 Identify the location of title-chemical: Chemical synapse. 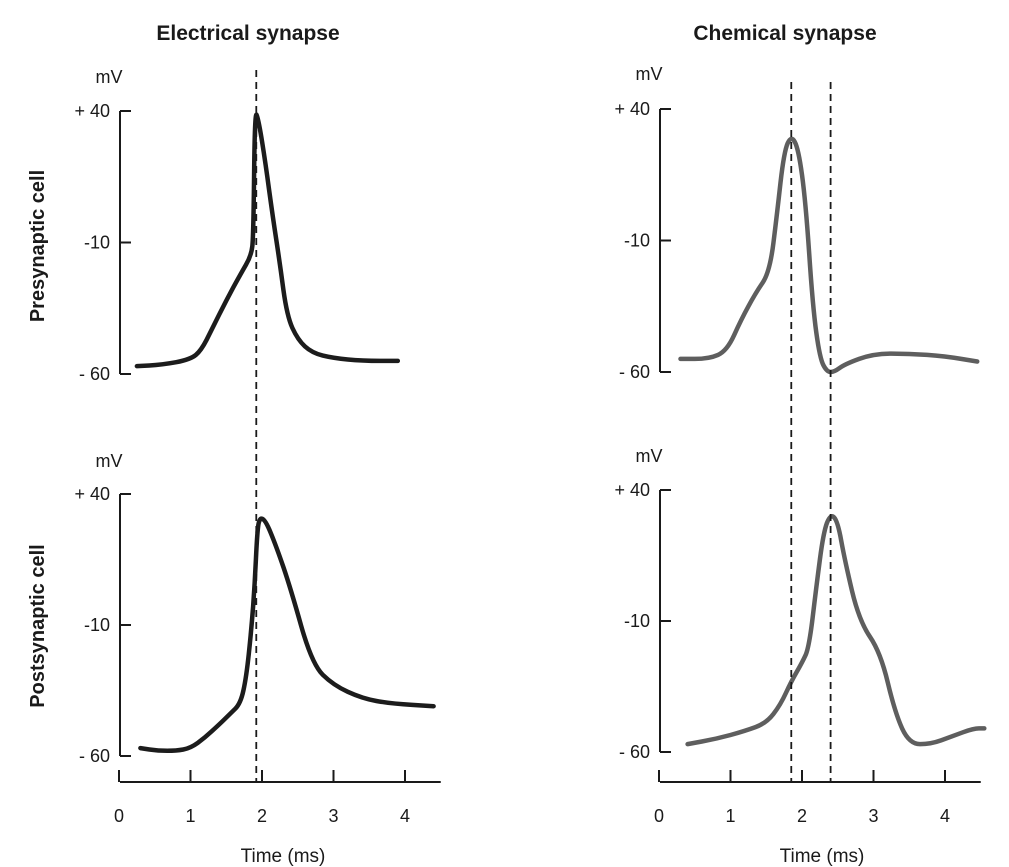
(784, 33).